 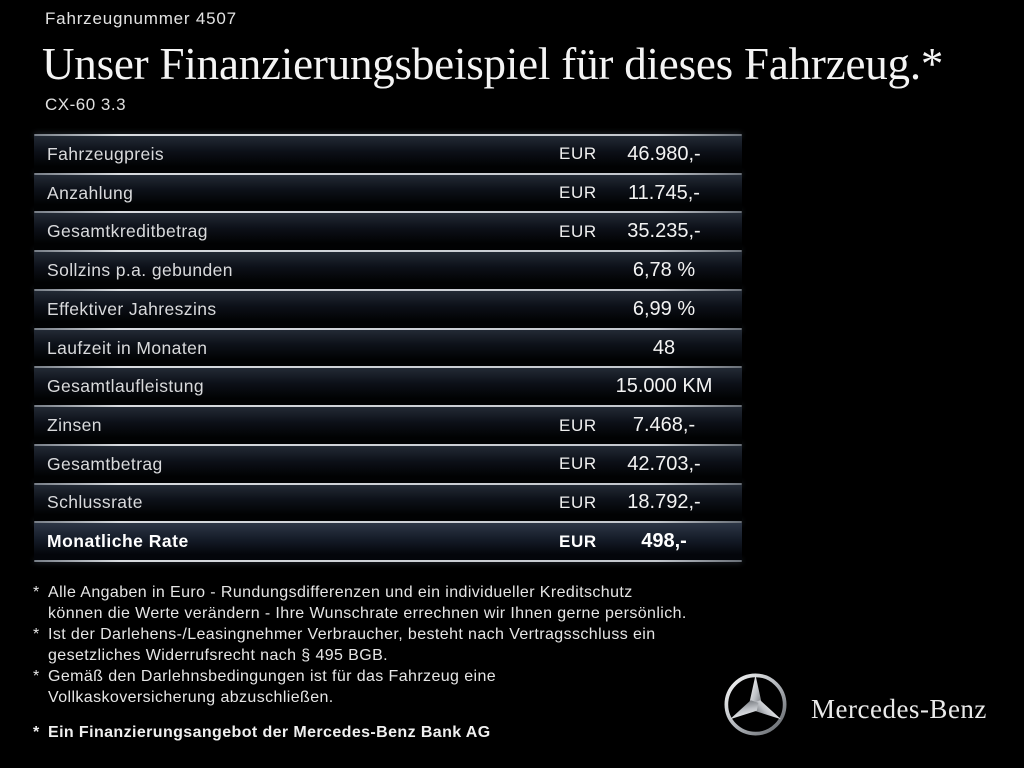 What do you see at coordinates (191, 697) in the screenshot?
I see `footnote-text-line: Vollkaskoversicherung abzuschließen.` at bounding box center [191, 697].